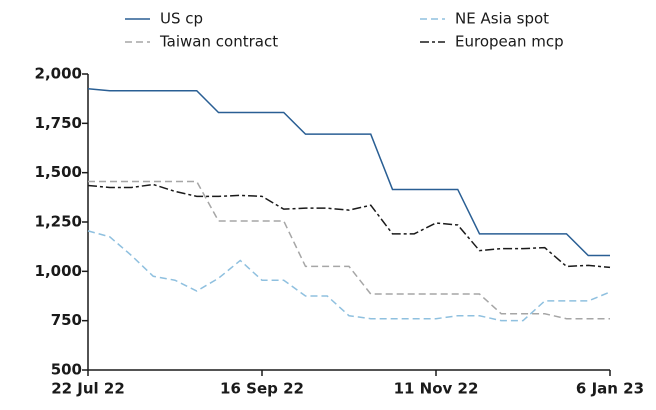 This screenshot has width=656, height=410. I want to click on legend-label: NE Asia spot, so click(502, 19).